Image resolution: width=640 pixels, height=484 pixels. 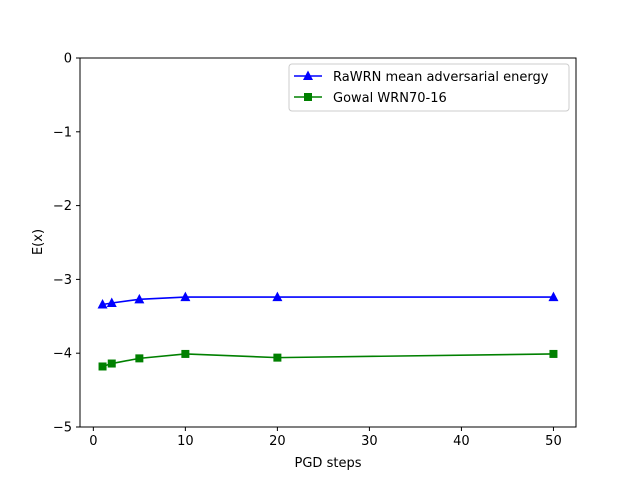 What do you see at coordinates (62, 132) in the screenshot?
I see `y-tick-label: −1` at bounding box center [62, 132].